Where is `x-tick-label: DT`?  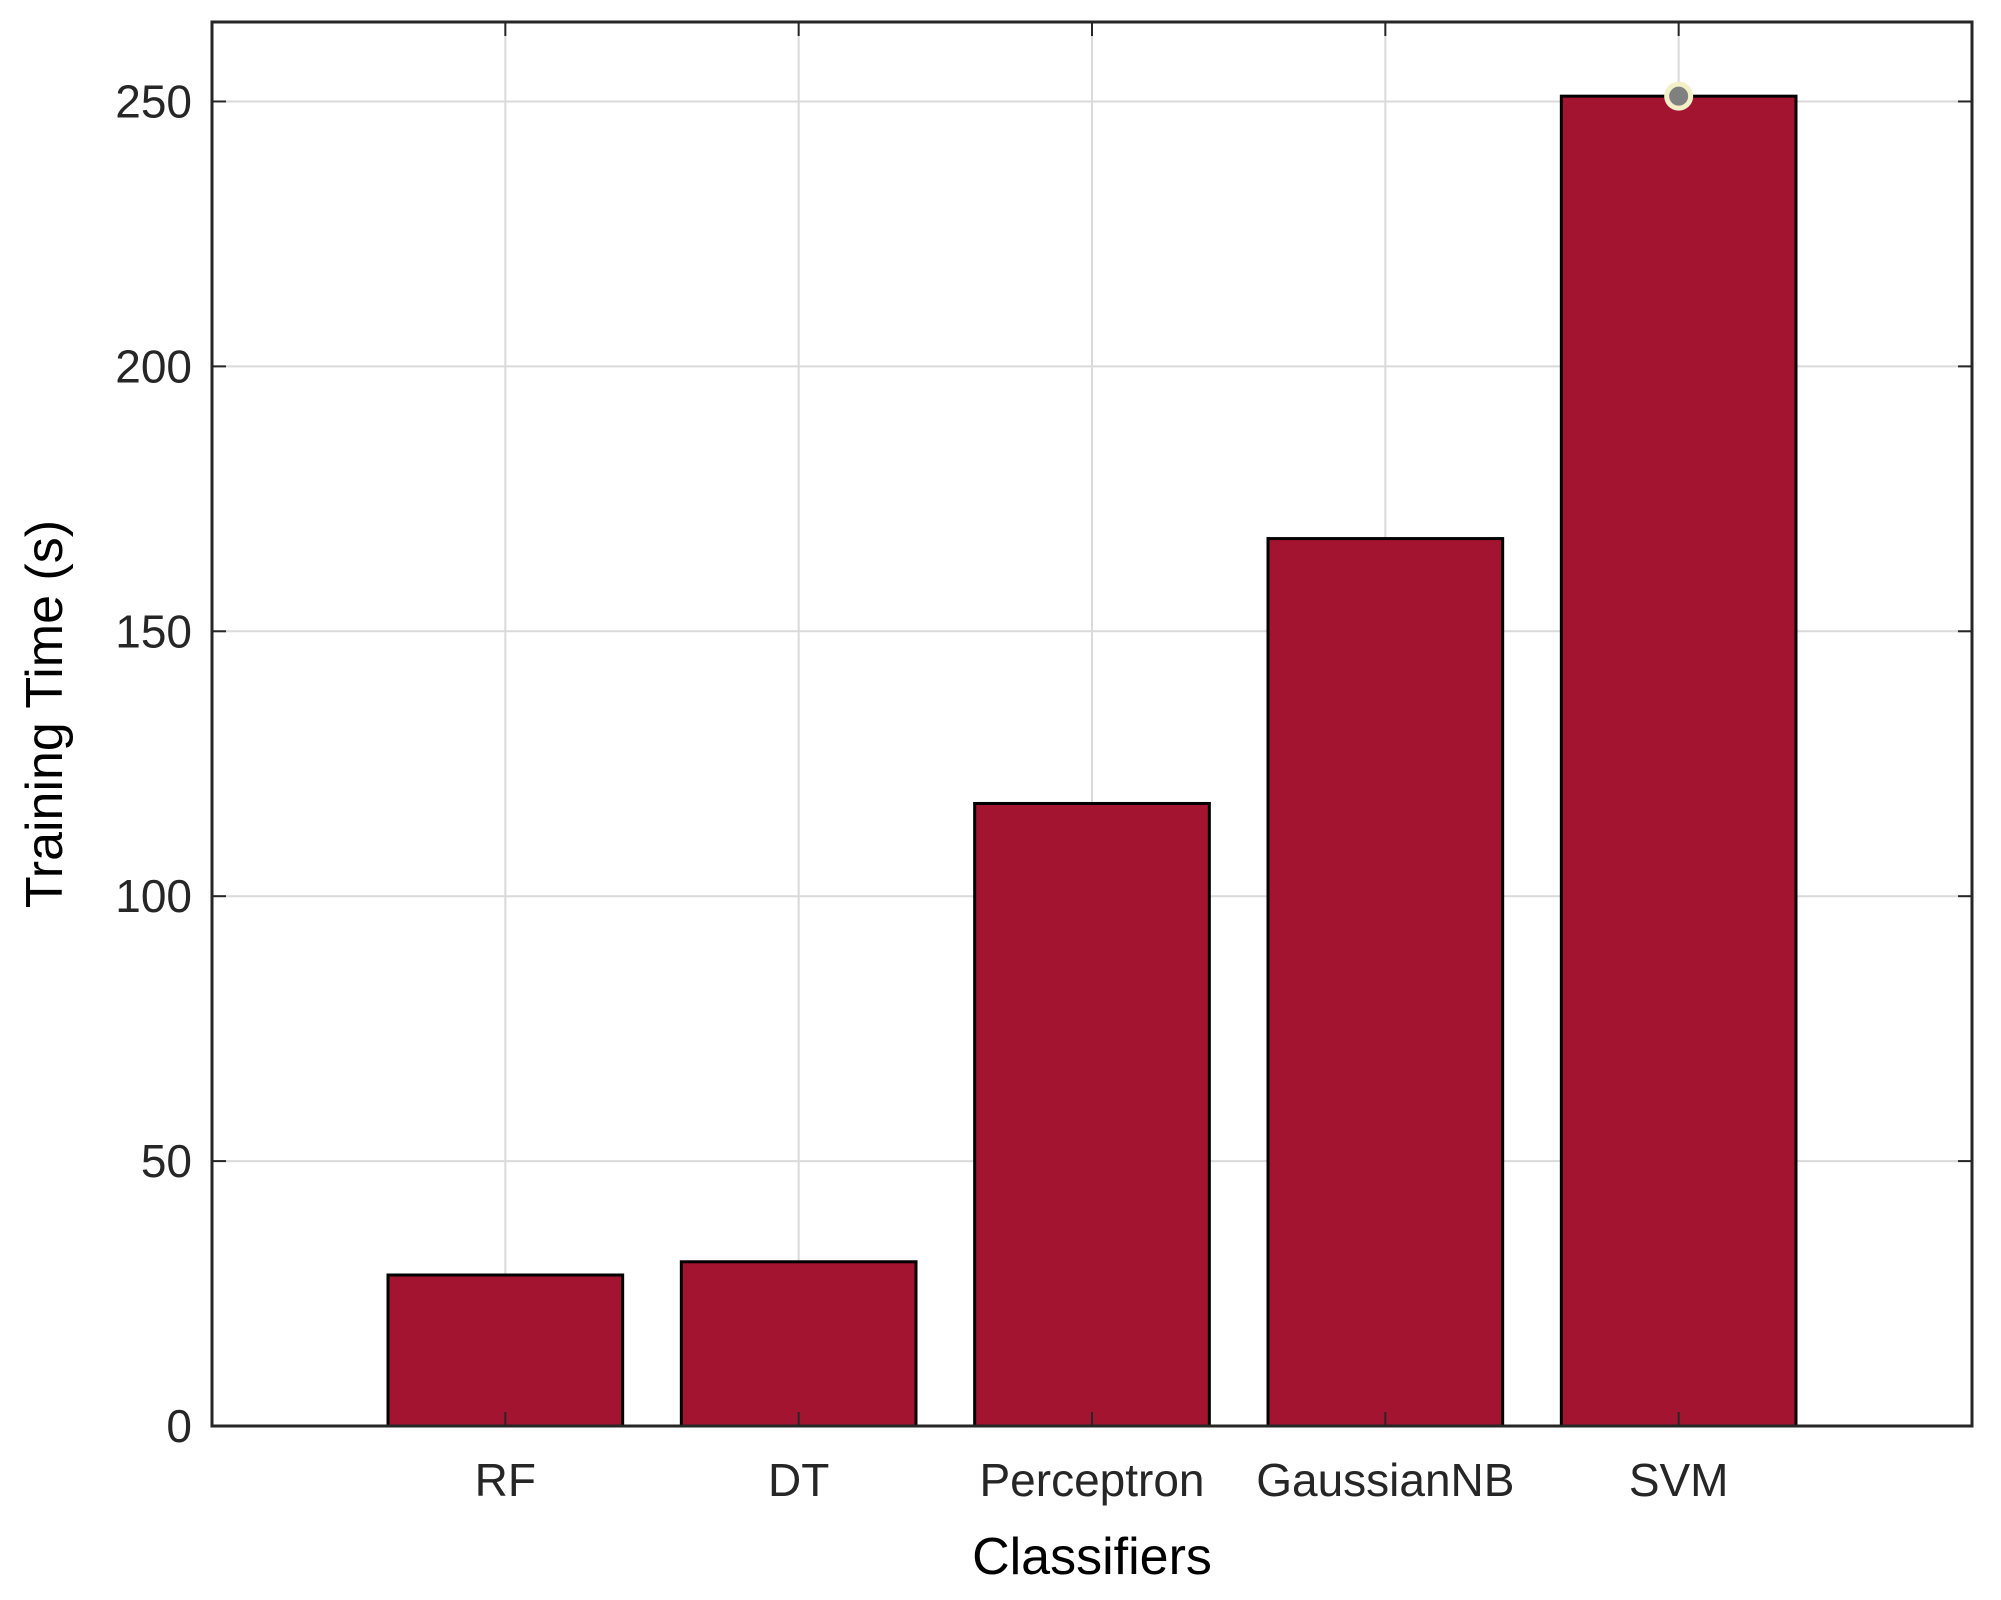 x-tick-label: DT is located at coordinates (798, 1480).